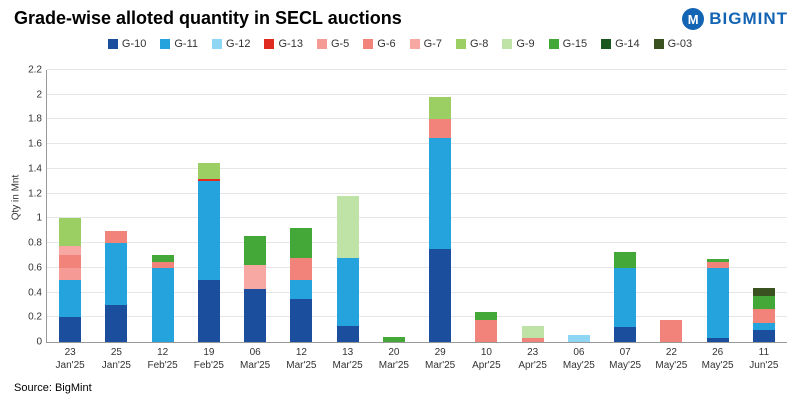 The image size is (800, 400). Describe the element at coordinates (578, 359) in the screenshot. I see `x-tick-label: 06 May'25` at that location.